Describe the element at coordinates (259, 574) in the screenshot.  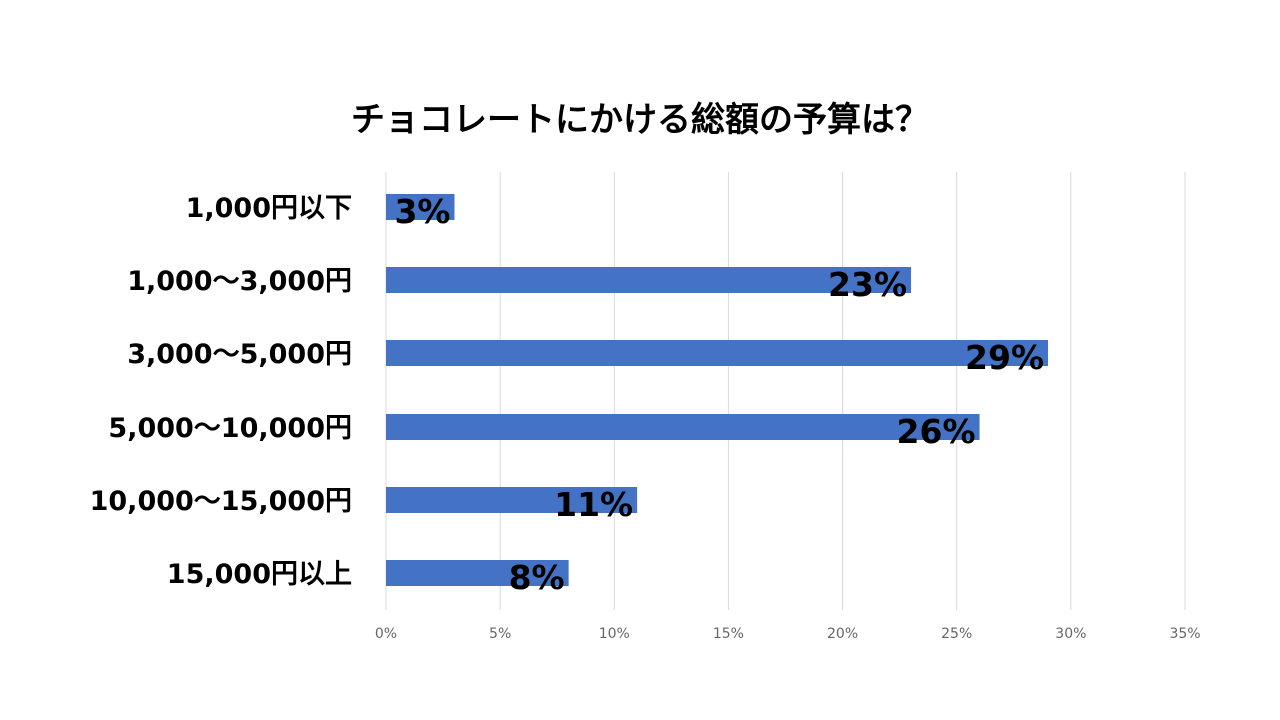
I see `category-label: 15,000円以上` at that location.